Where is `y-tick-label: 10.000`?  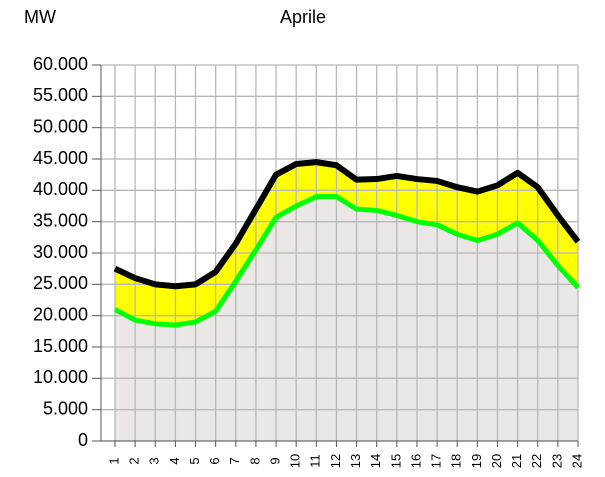 y-tick-label: 10.000 is located at coordinates (60, 377).